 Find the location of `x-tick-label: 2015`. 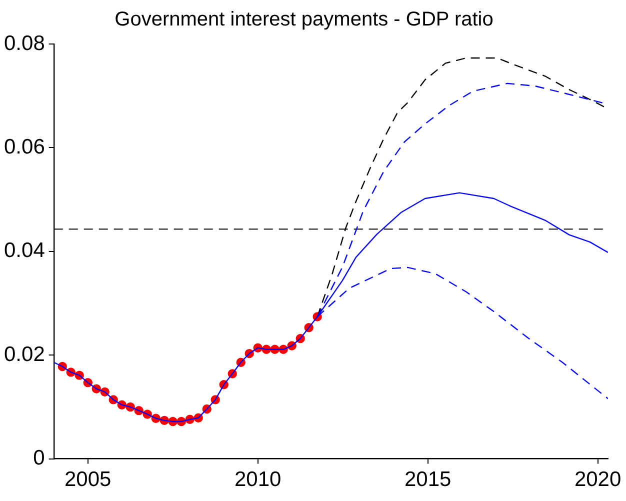

x-tick-label: 2015 is located at coordinates (428, 480).